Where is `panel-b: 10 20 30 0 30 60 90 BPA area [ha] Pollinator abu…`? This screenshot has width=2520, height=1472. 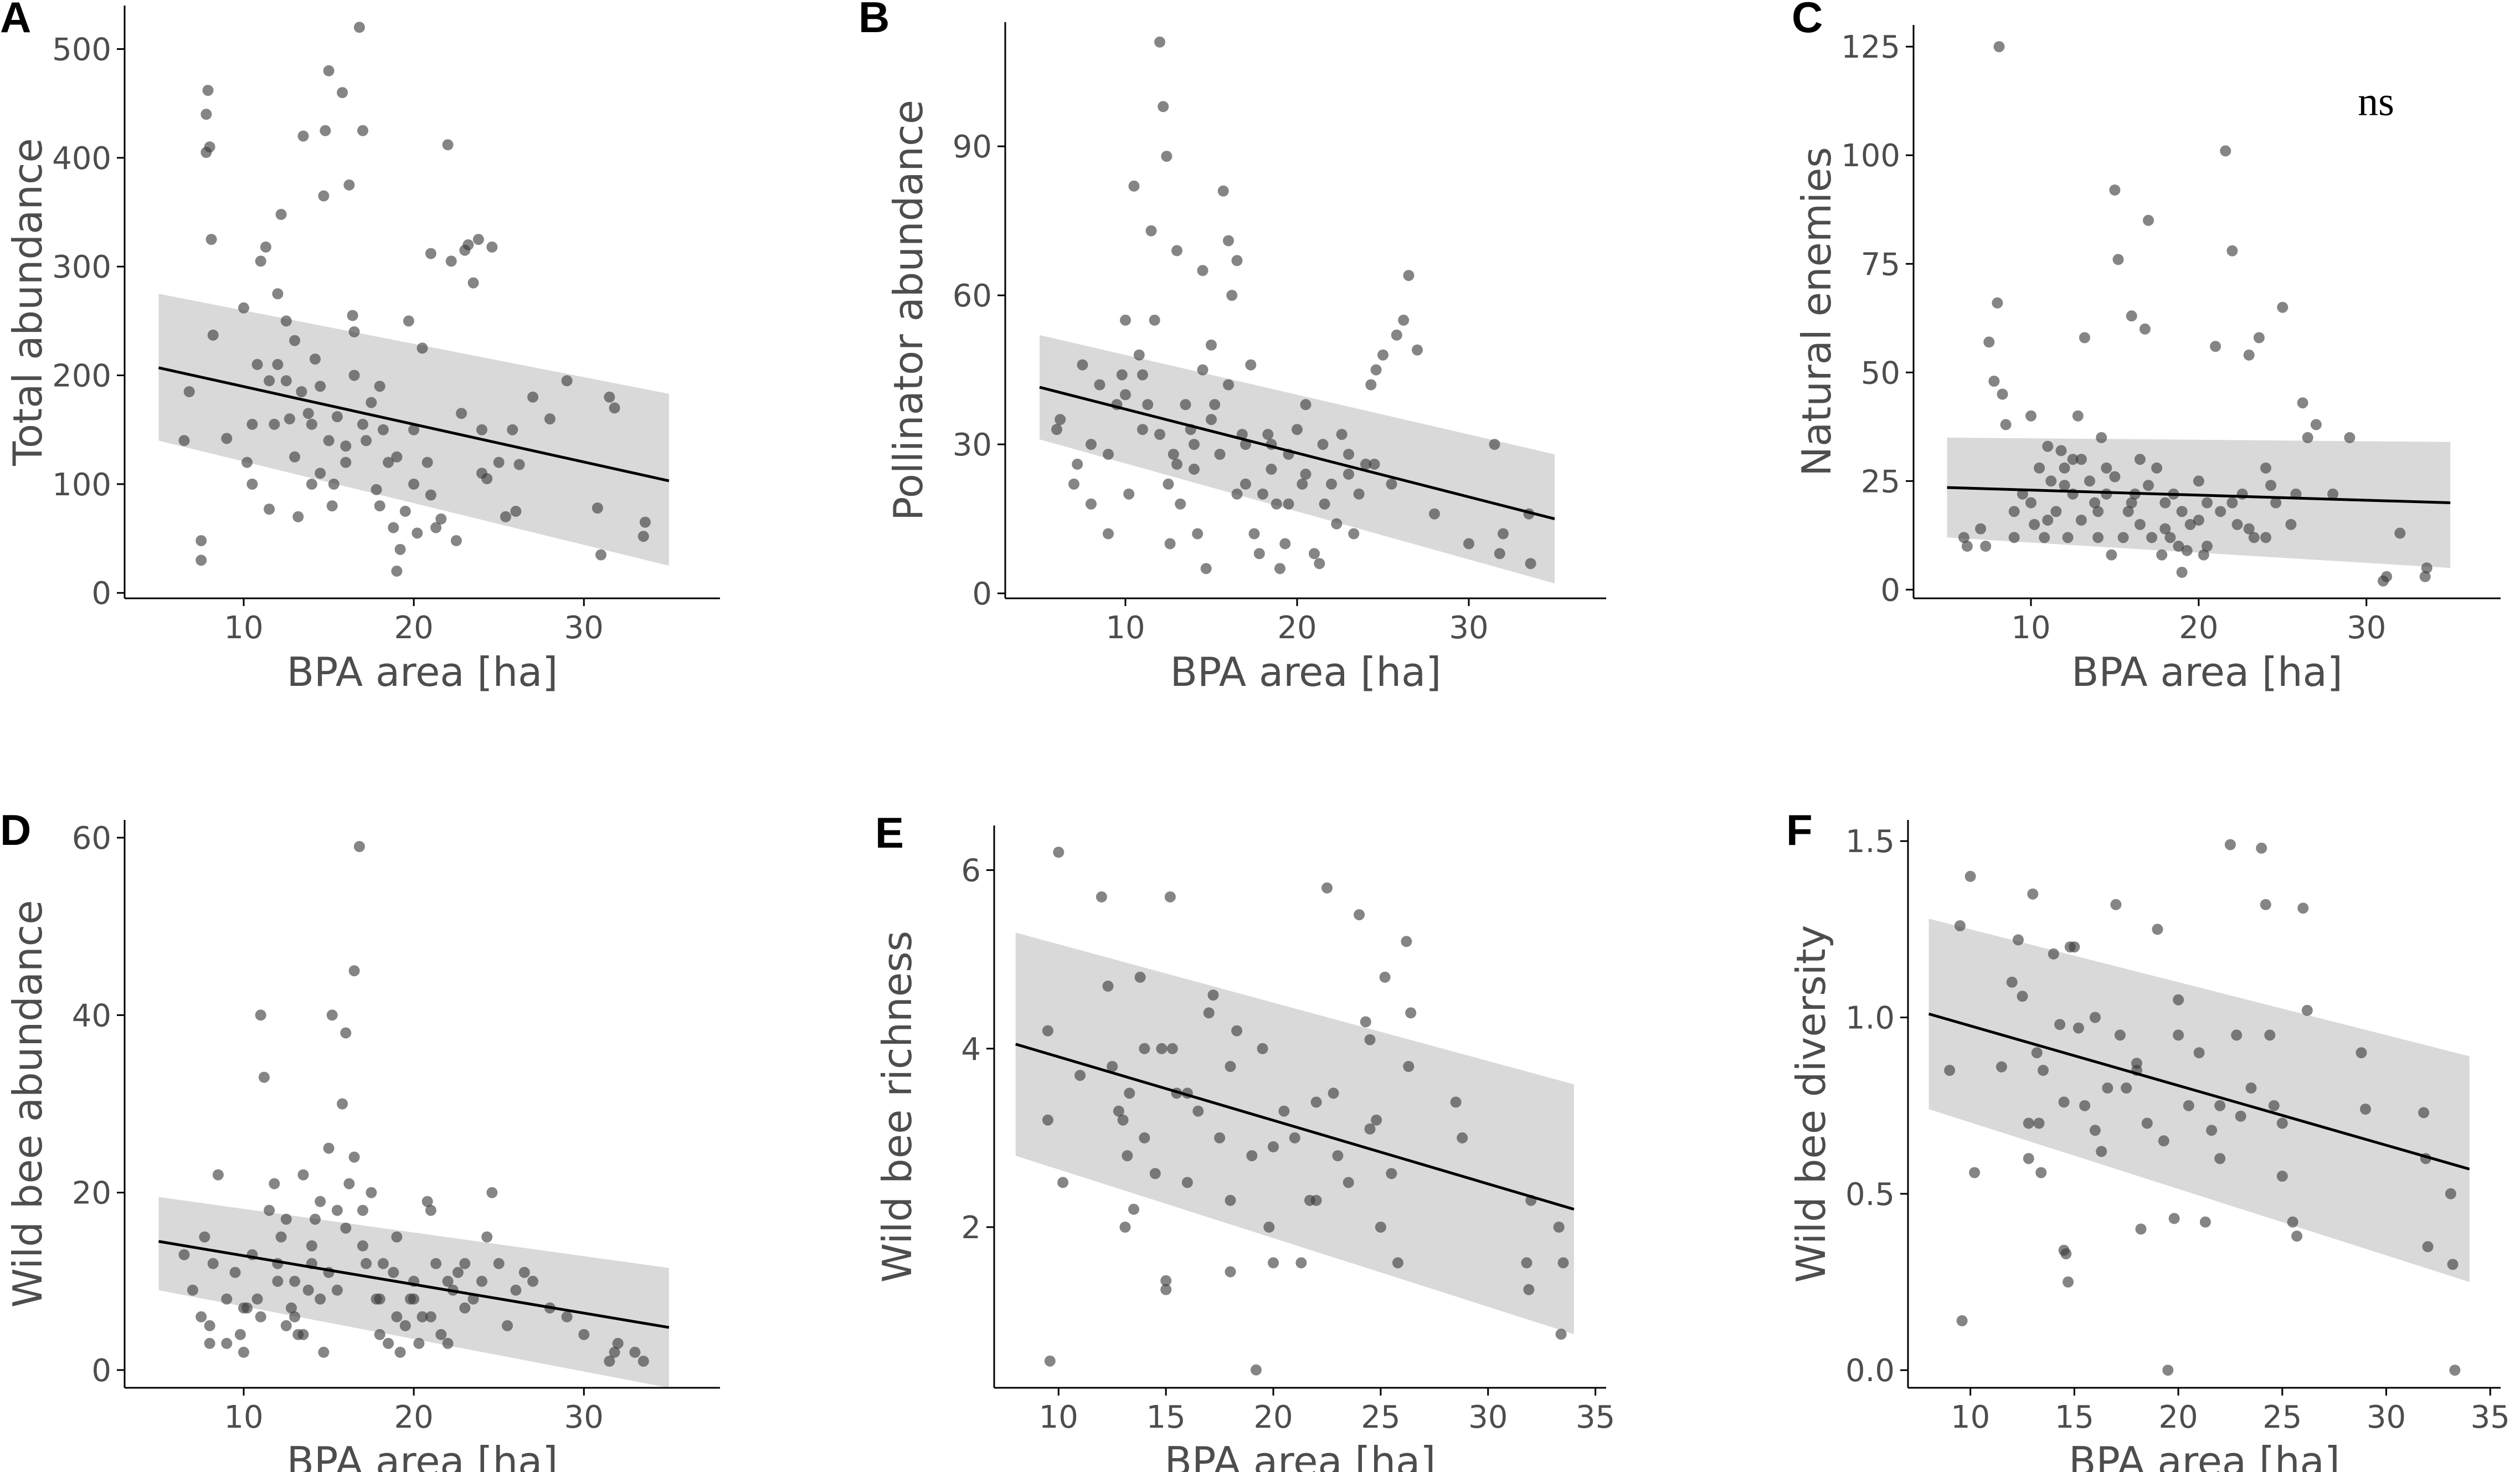
panel-b: 10 20 30 0 30 60 90 BPA area [ha] Pollinator abu… is located at coordinates (1232, 347).